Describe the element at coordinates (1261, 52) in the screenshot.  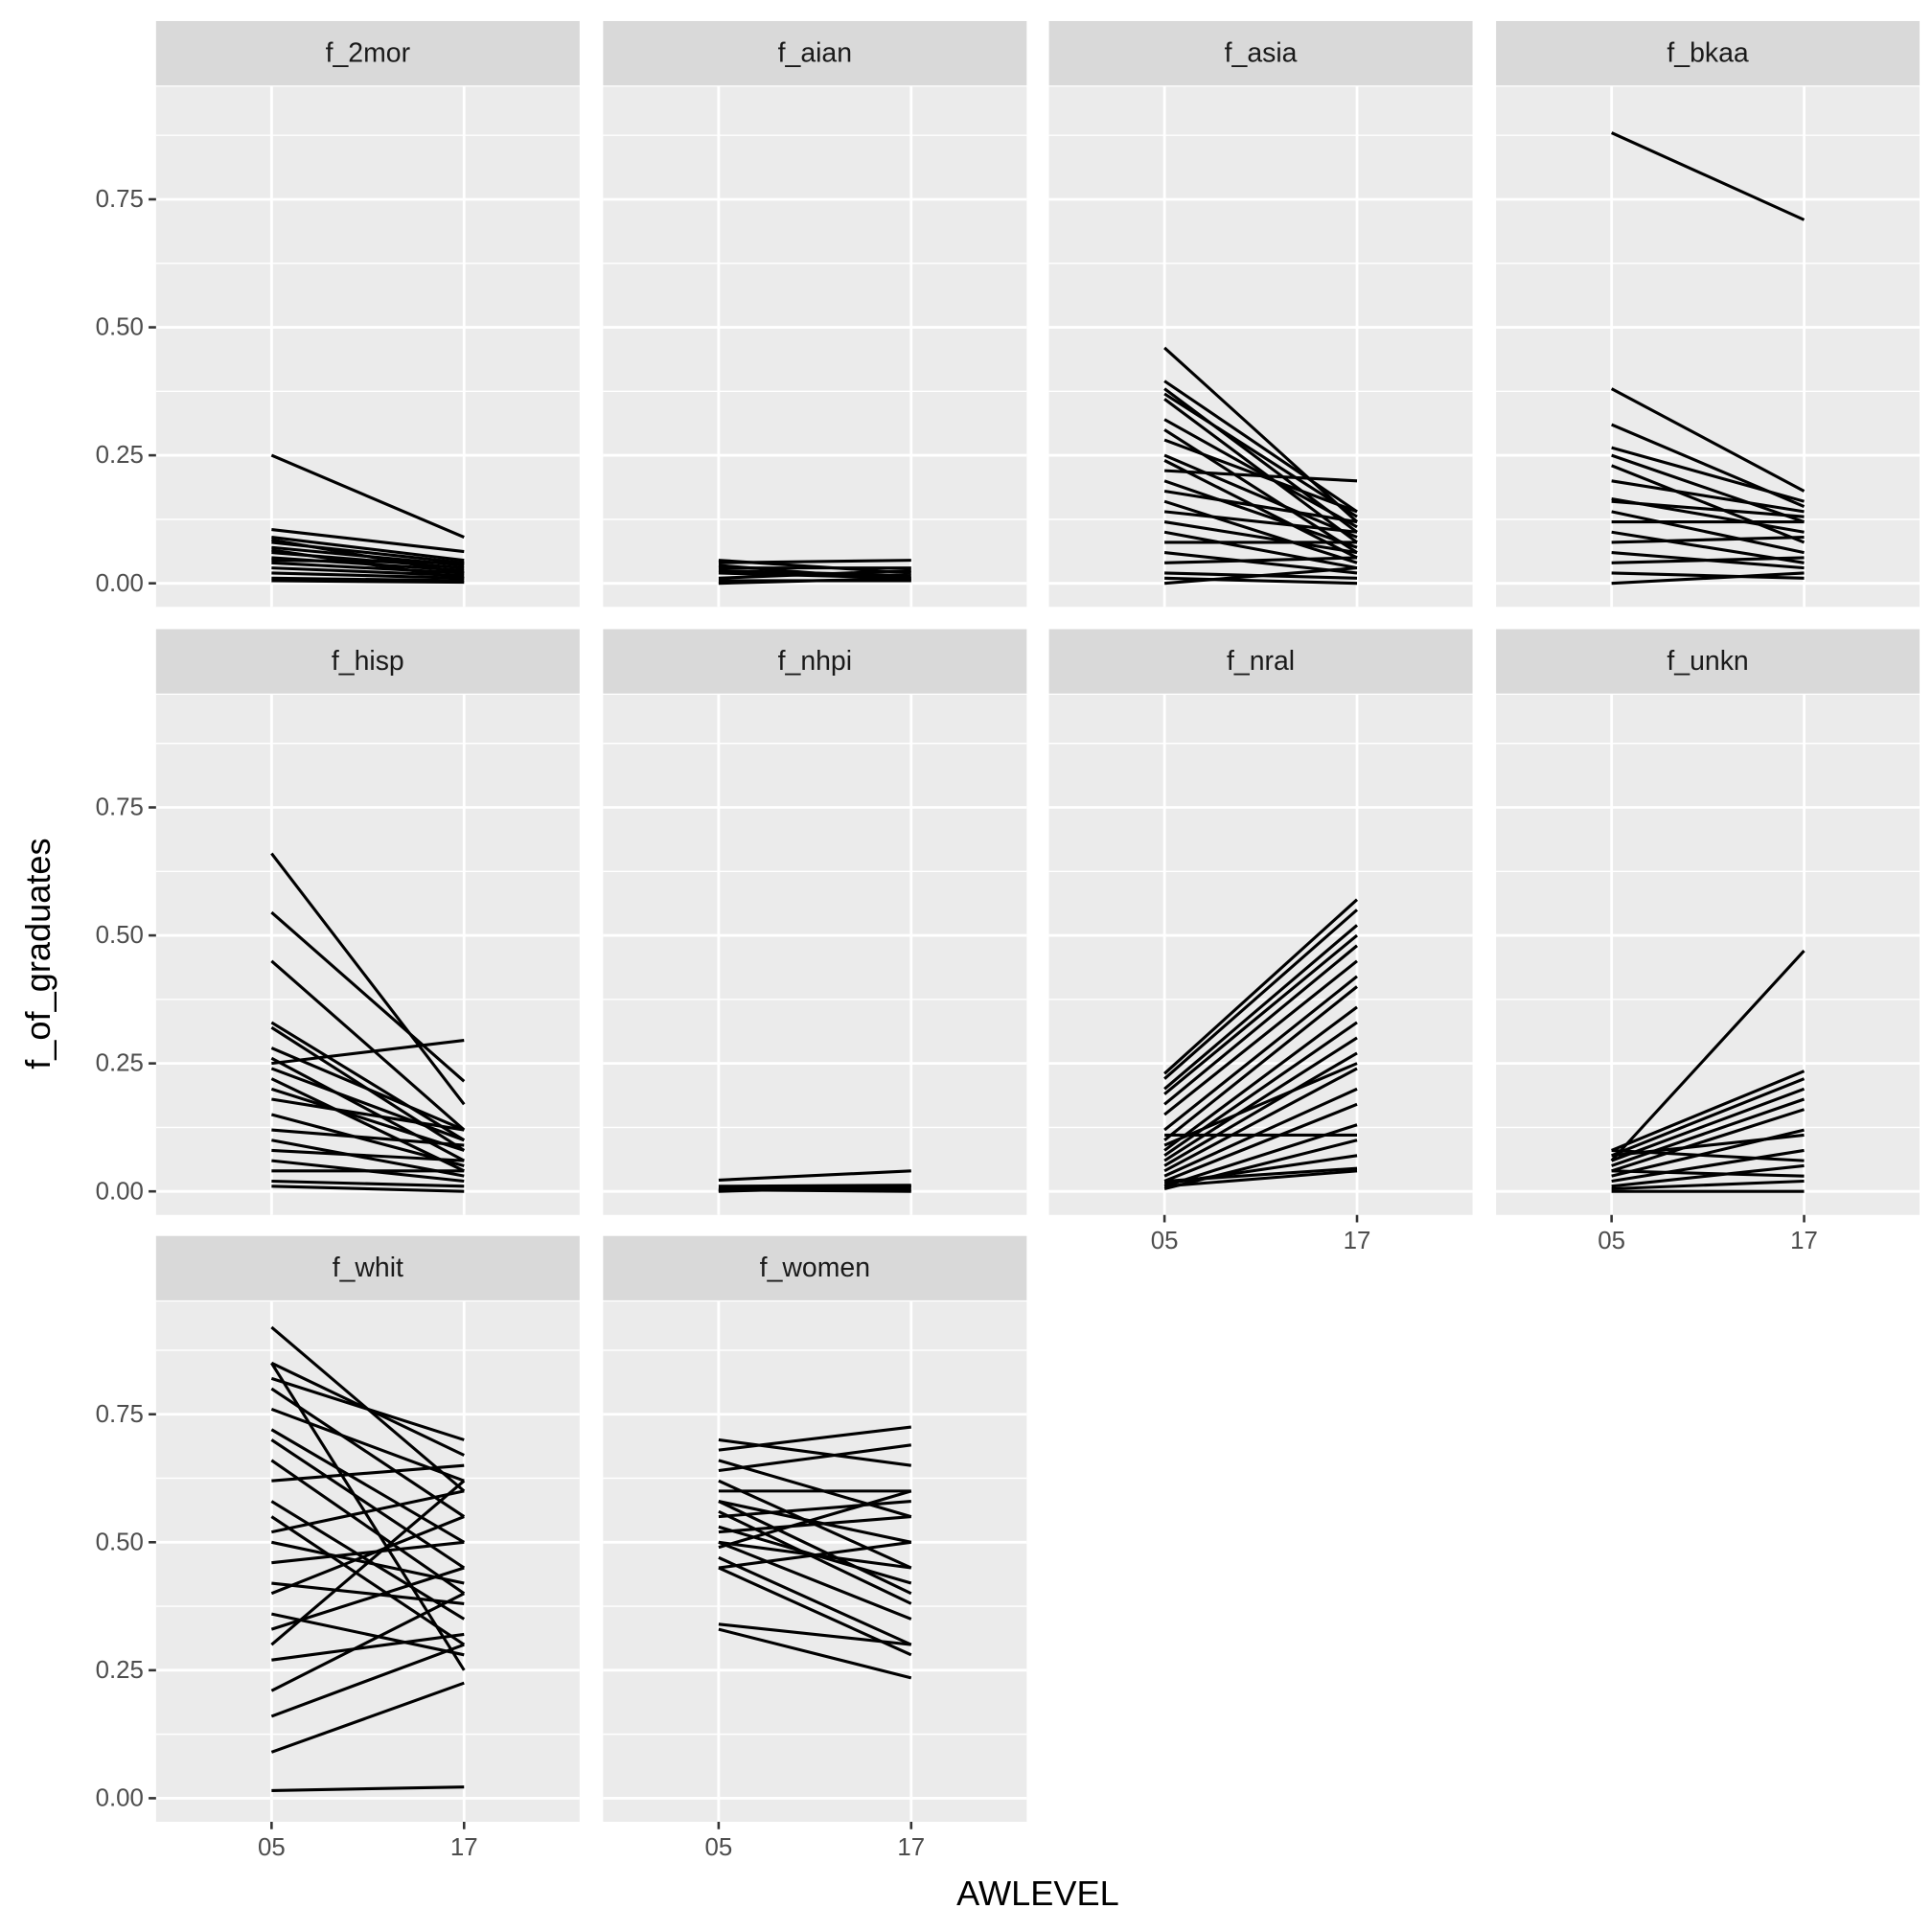
I see `facet-title: f_asia` at that location.